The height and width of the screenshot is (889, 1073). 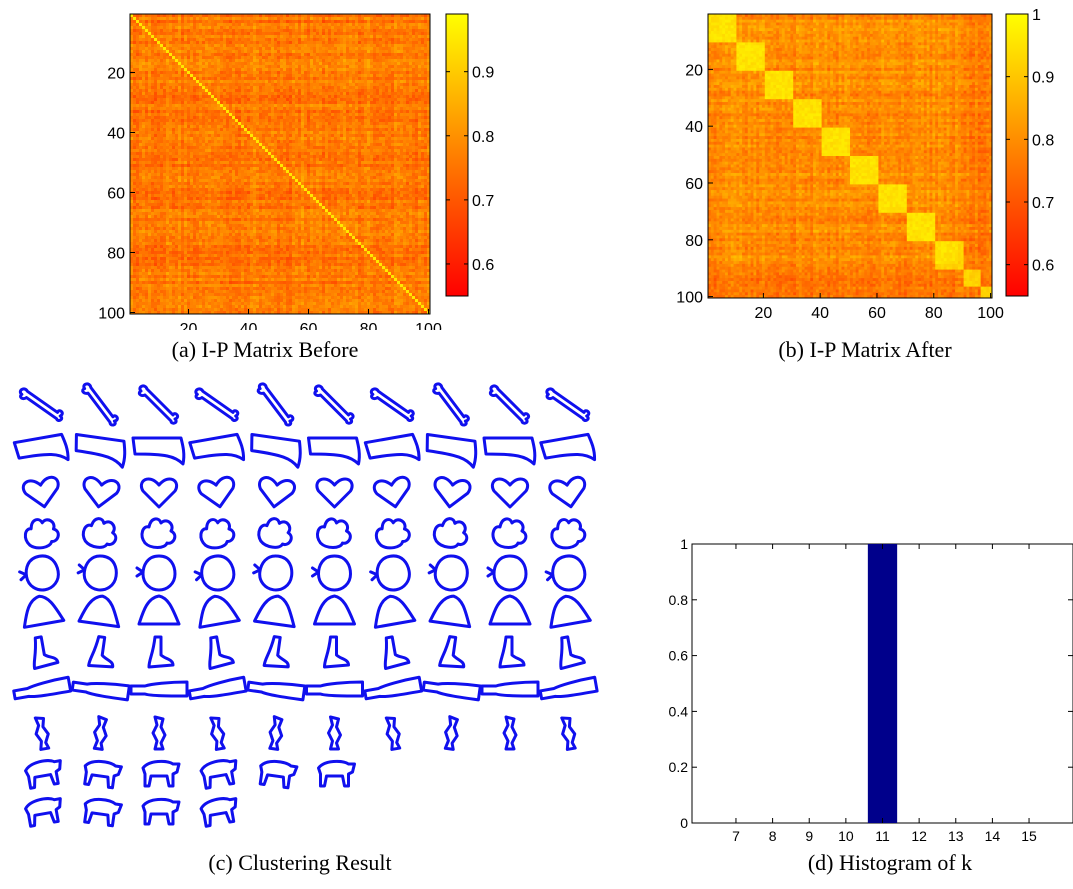 What do you see at coordinates (956, 836) in the screenshot?
I see `x-tick-label: 13` at bounding box center [956, 836].